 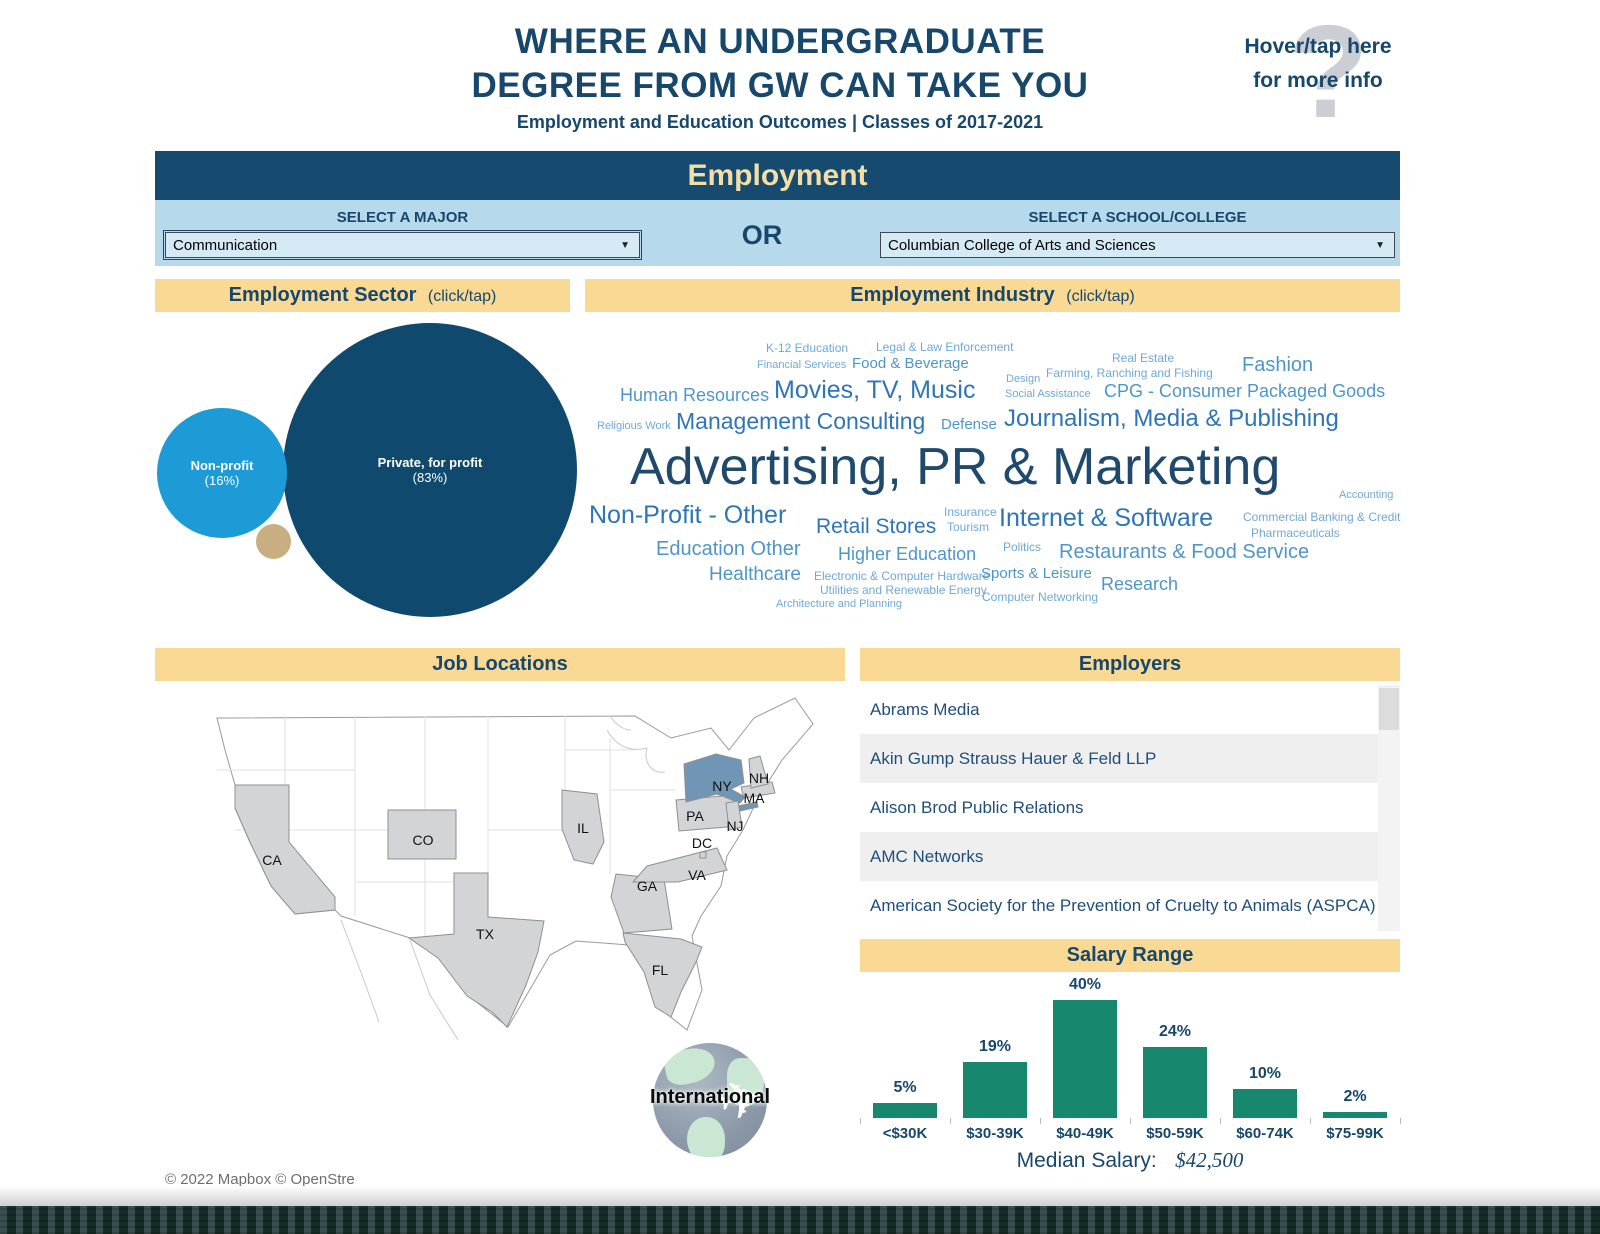 What do you see at coordinates (1355, 1046) in the screenshot?
I see `salary-bar-column: 2%` at bounding box center [1355, 1046].